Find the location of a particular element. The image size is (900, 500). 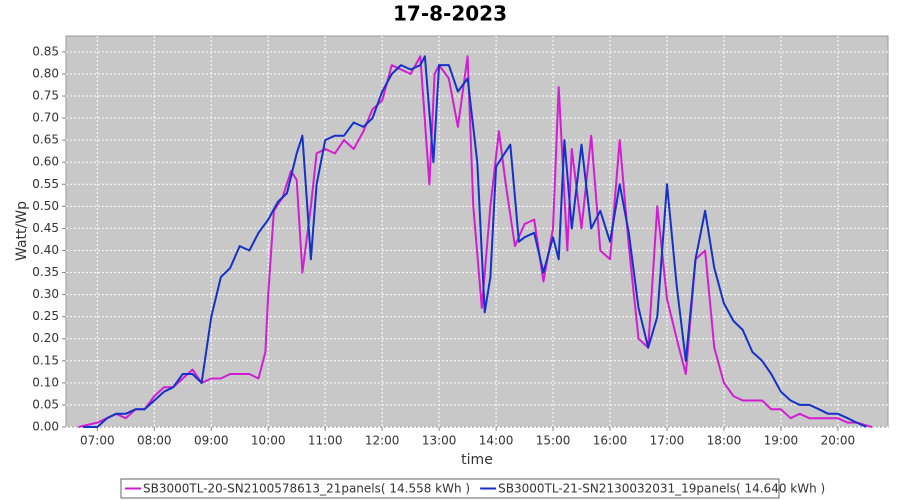

x-tick-label: 15:00 is located at coordinates (553, 441).